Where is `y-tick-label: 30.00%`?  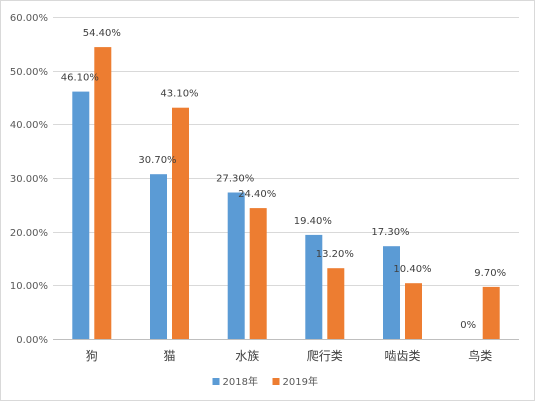
y-tick-label: 30.00% is located at coordinates (29, 179).